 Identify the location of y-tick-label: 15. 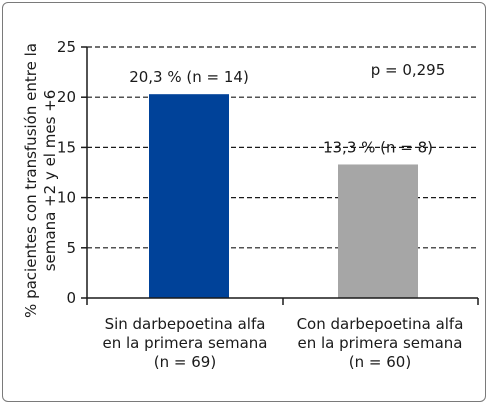
(66, 147).